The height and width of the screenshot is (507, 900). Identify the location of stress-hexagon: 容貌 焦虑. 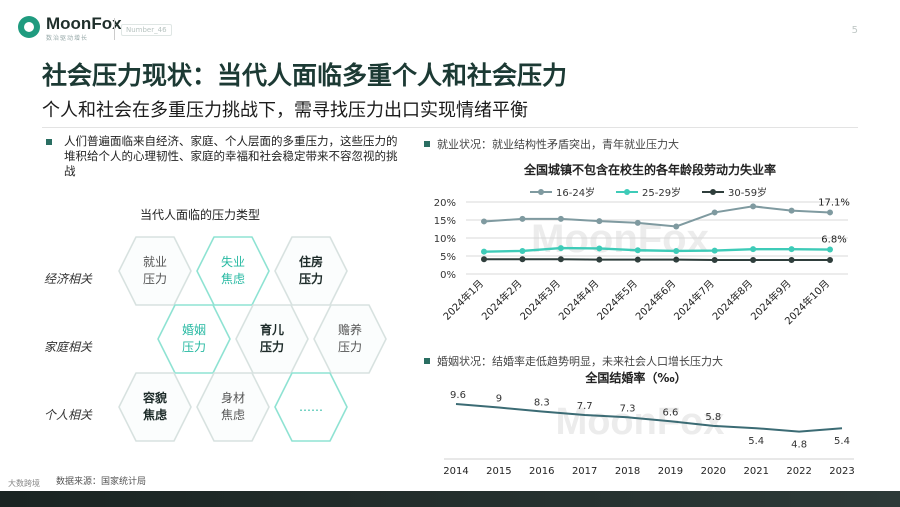
(155, 407).